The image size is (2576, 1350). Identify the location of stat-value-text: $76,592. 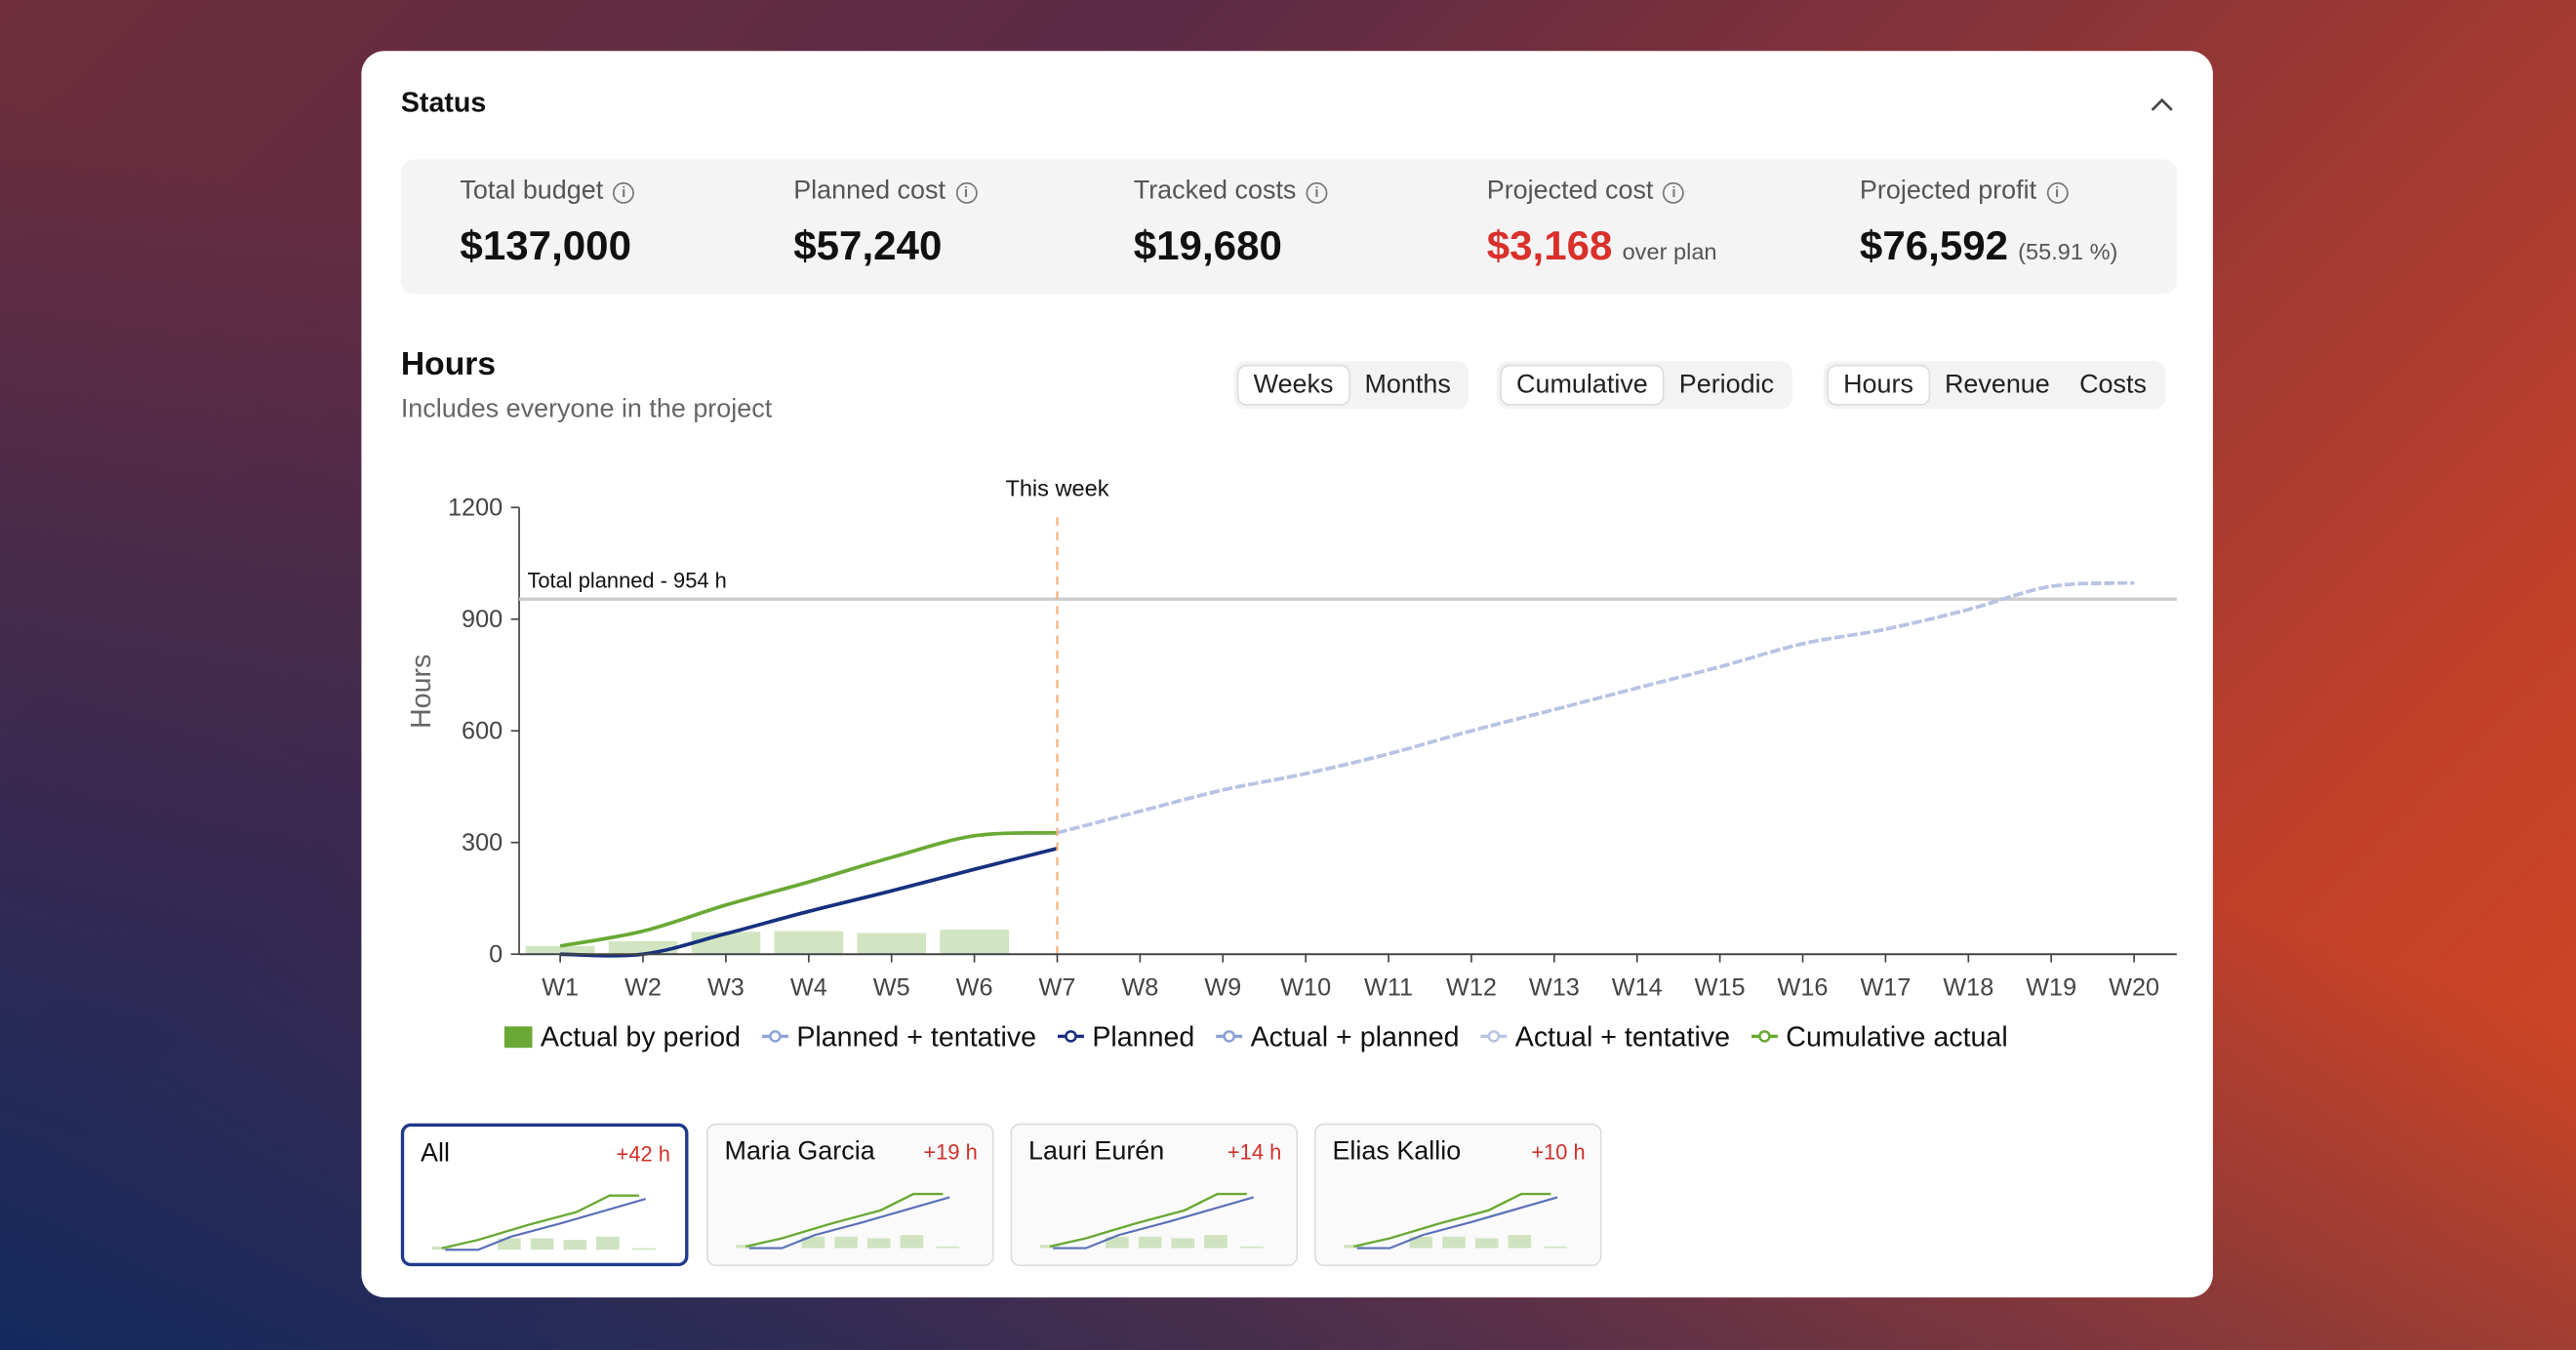
(1934, 246).